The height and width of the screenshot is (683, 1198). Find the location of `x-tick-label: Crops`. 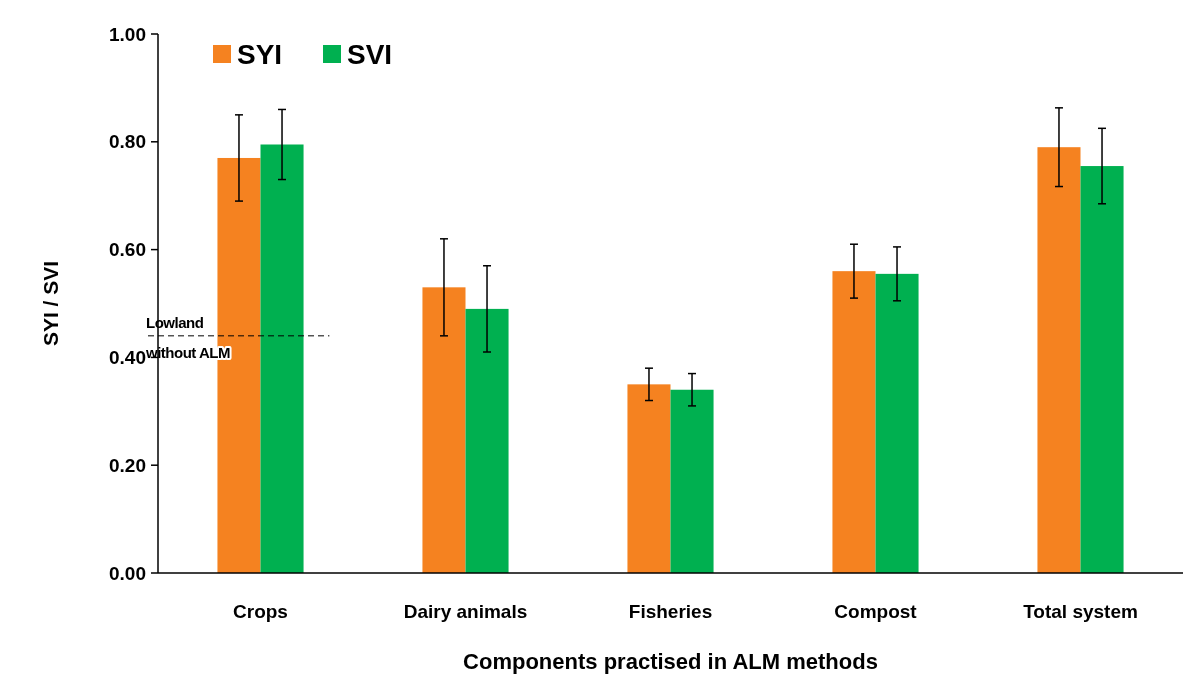

x-tick-label: Crops is located at coordinates (260, 611).